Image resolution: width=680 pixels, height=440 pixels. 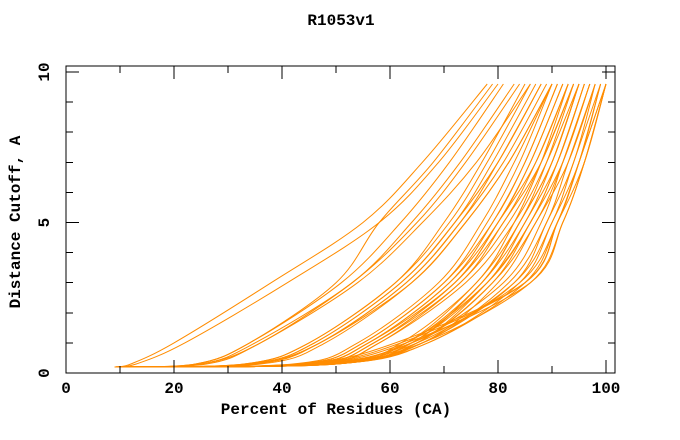 I want to click on x-tick-label: 0, so click(x=66, y=389).